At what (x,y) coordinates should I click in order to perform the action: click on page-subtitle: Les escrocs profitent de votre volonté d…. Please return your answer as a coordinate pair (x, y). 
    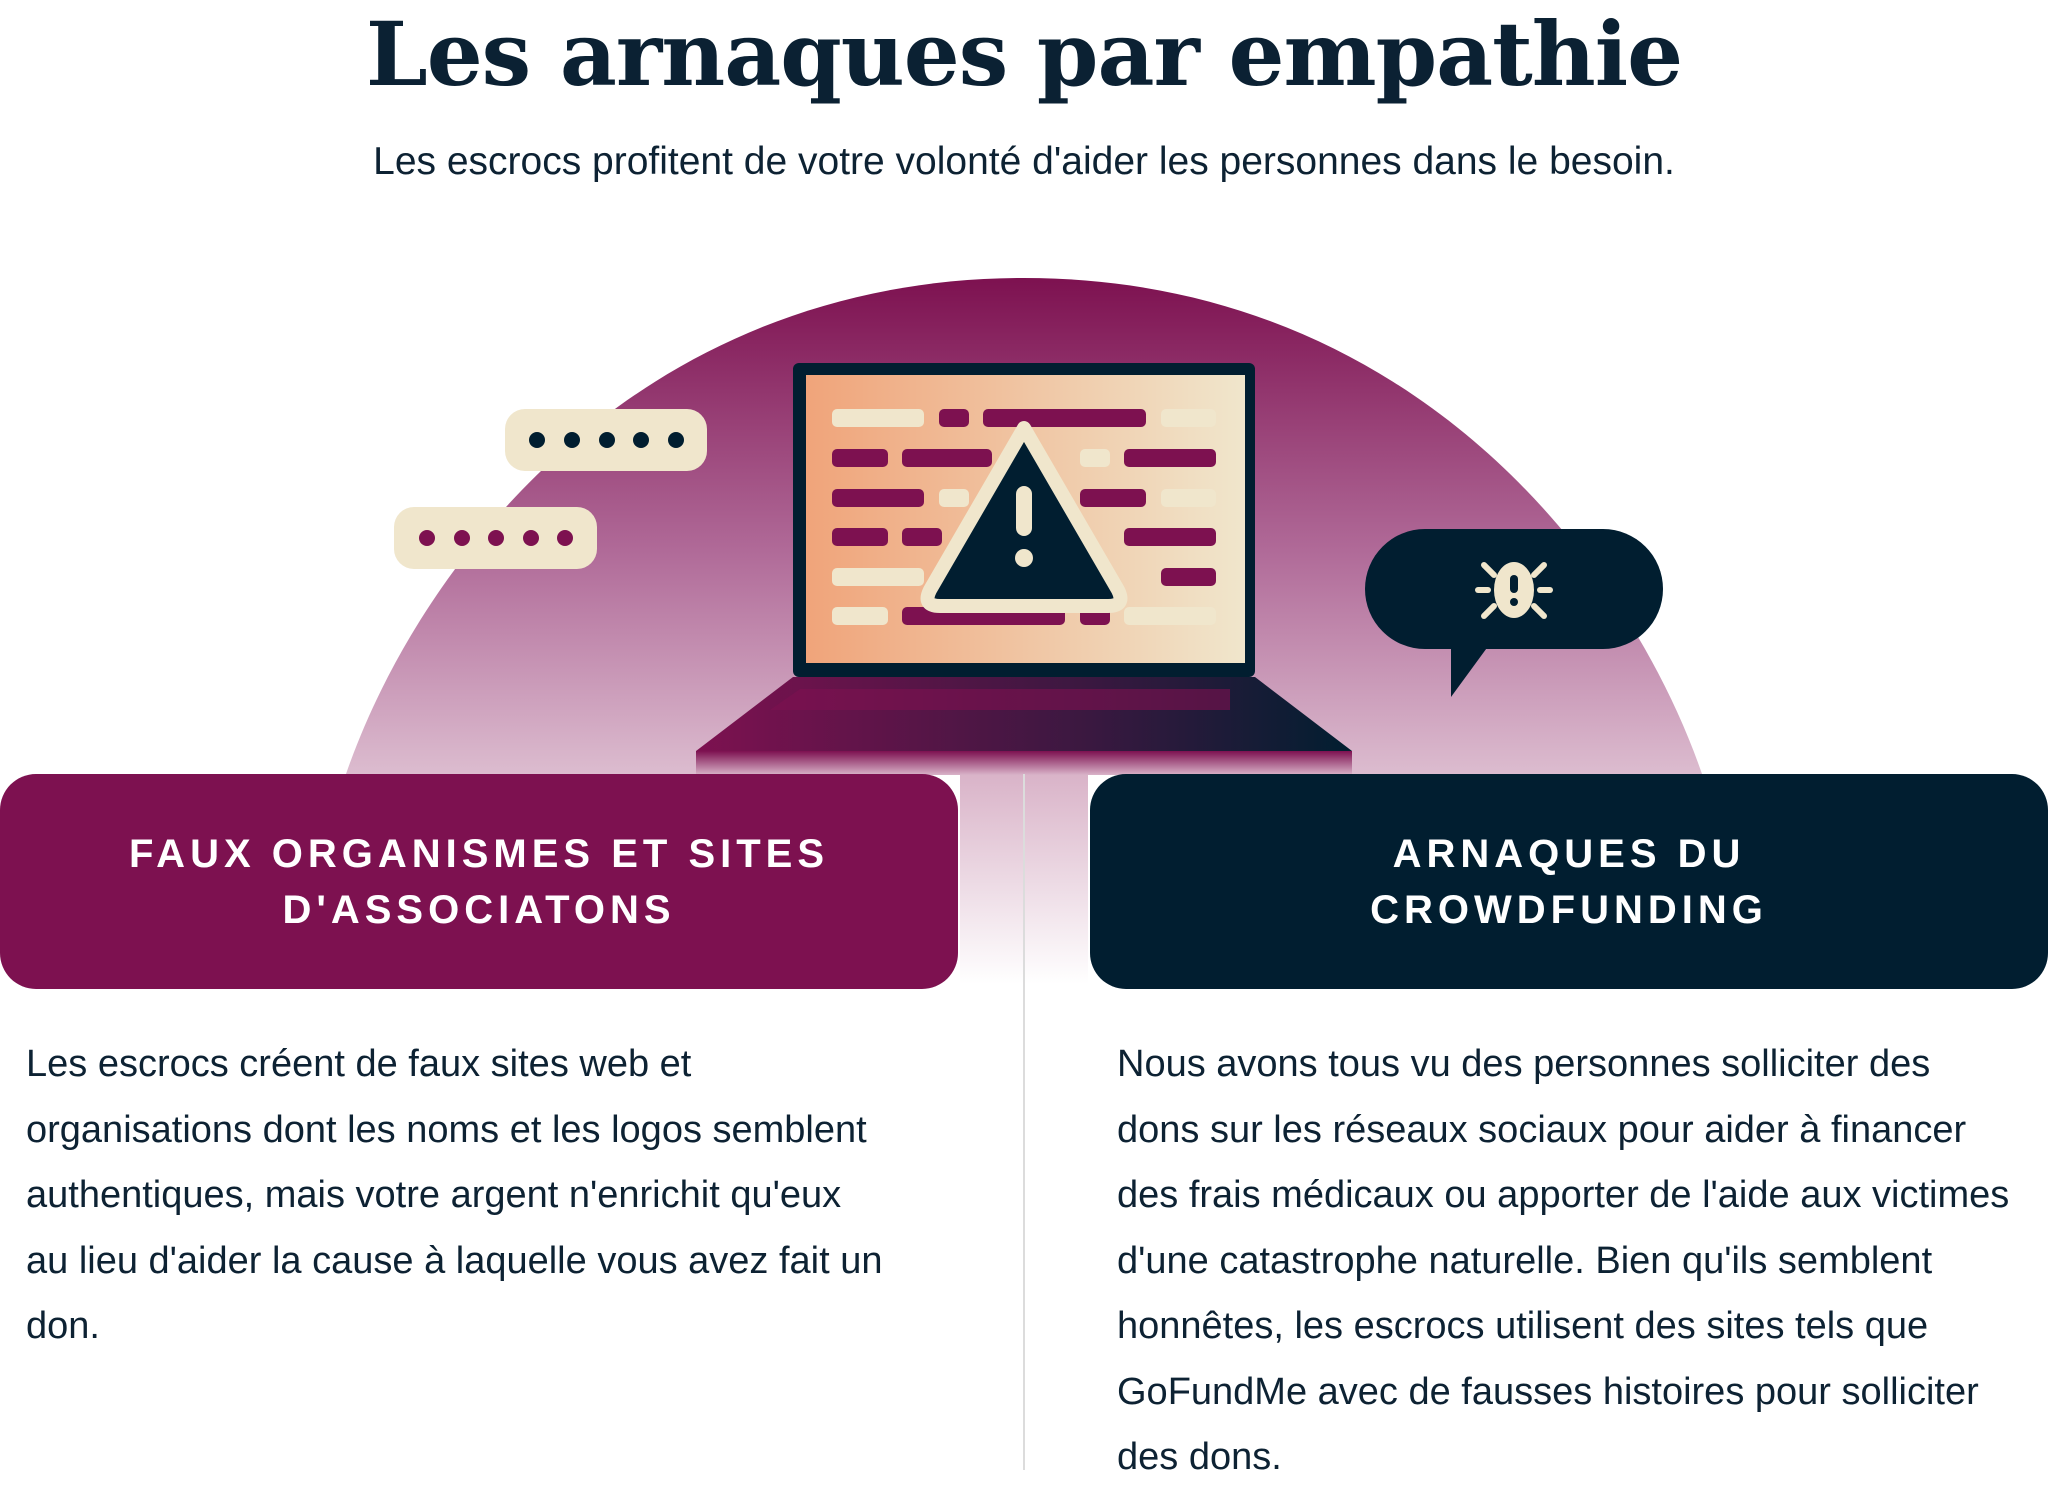
    Looking at the image, I should click on (1024, 161).